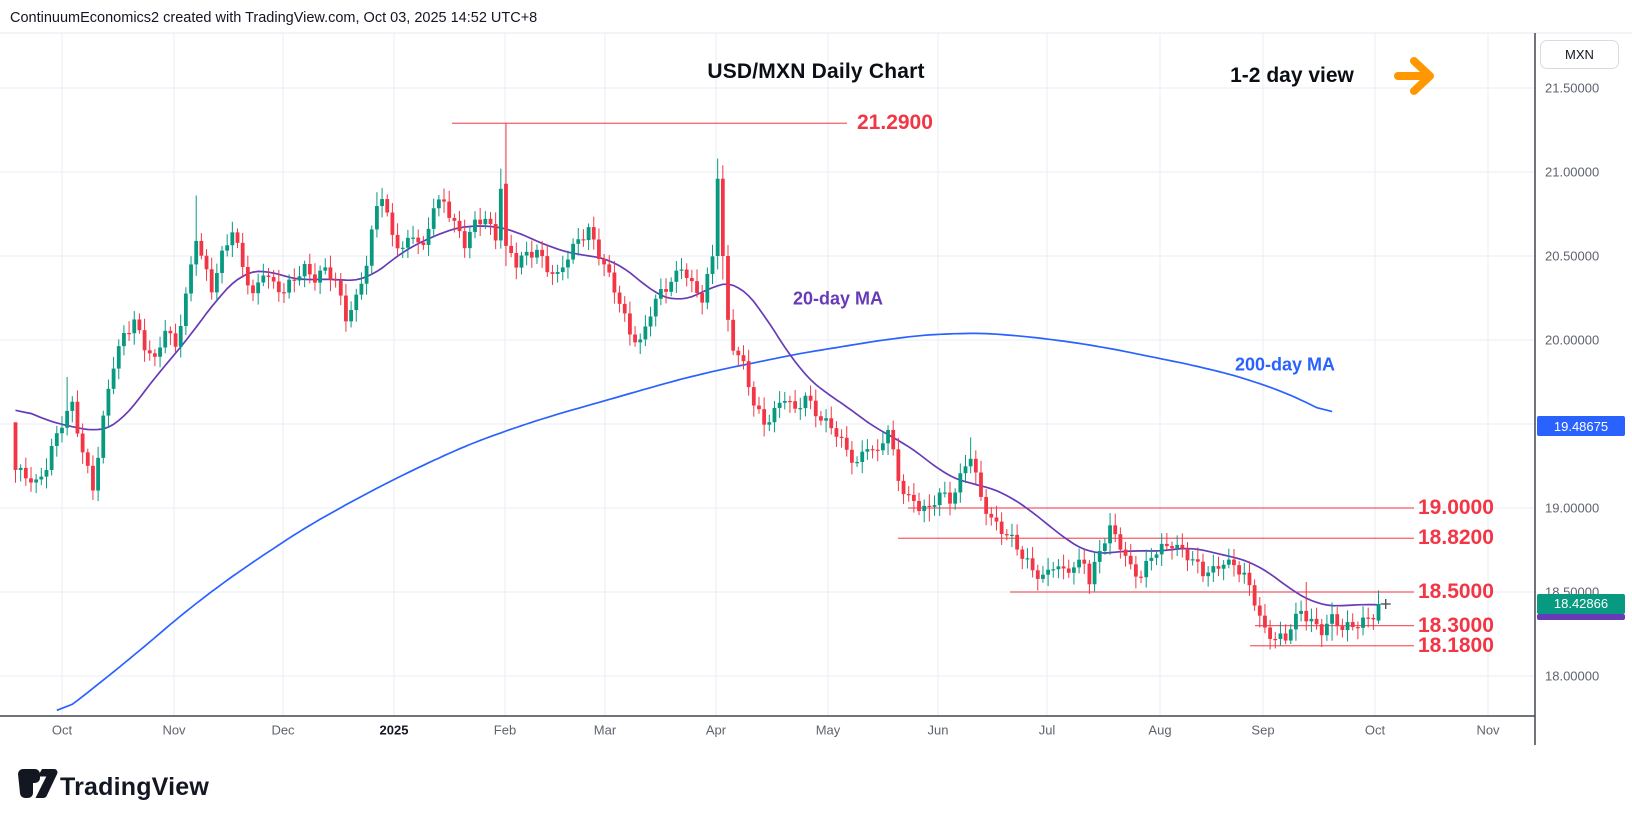 This screenshot has height=828, width=1632. I want to click on x-axis-month-label: Jun, so click(938, 730).